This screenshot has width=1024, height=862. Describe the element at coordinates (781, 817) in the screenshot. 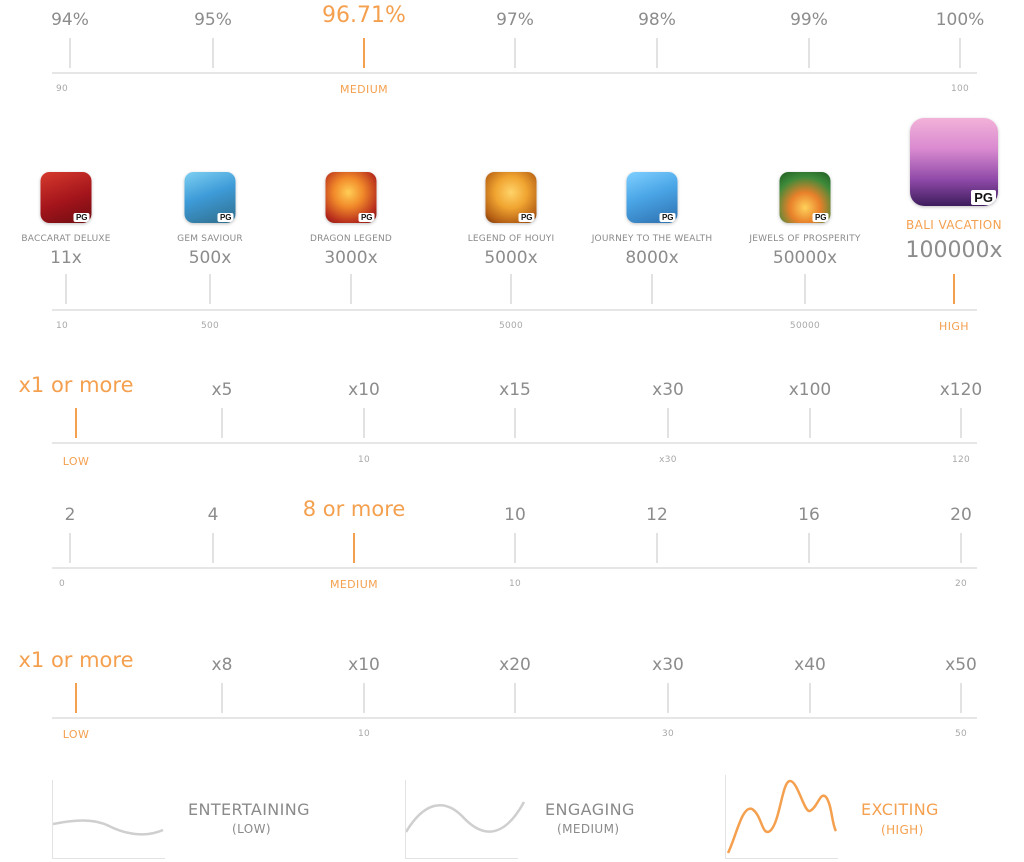

I see `high-wave-graphic` at that location.